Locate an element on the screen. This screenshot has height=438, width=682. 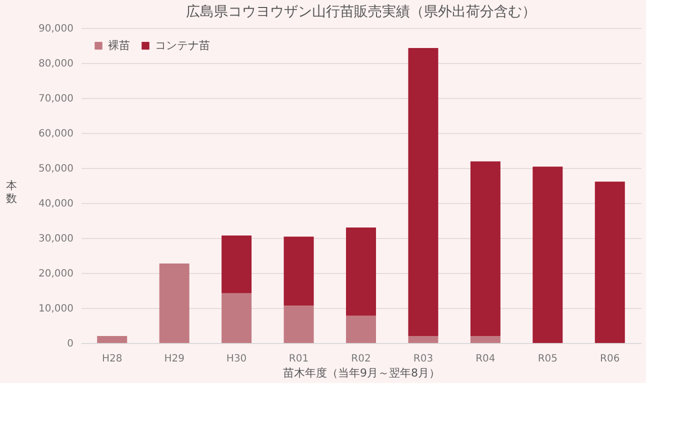
y-tick-label: 70,000 is located at coordinates (56, 99).